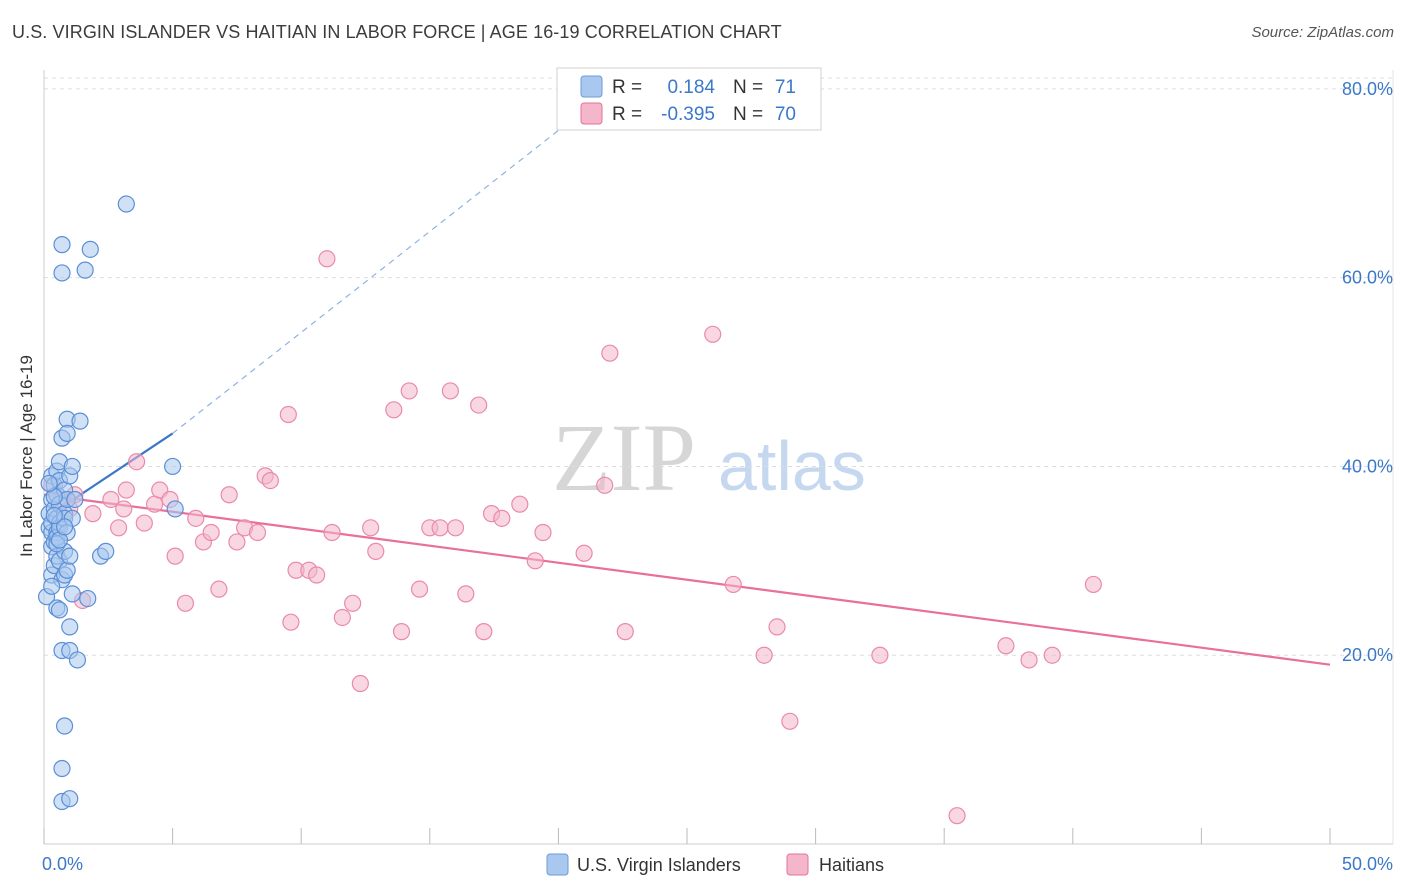 This screenshot has height=892, width=1406. What do you see at coordinates (385, 266) in the screenshot?
I see `virgin-islanders-trend-extension` at bounding box center [385, 266].